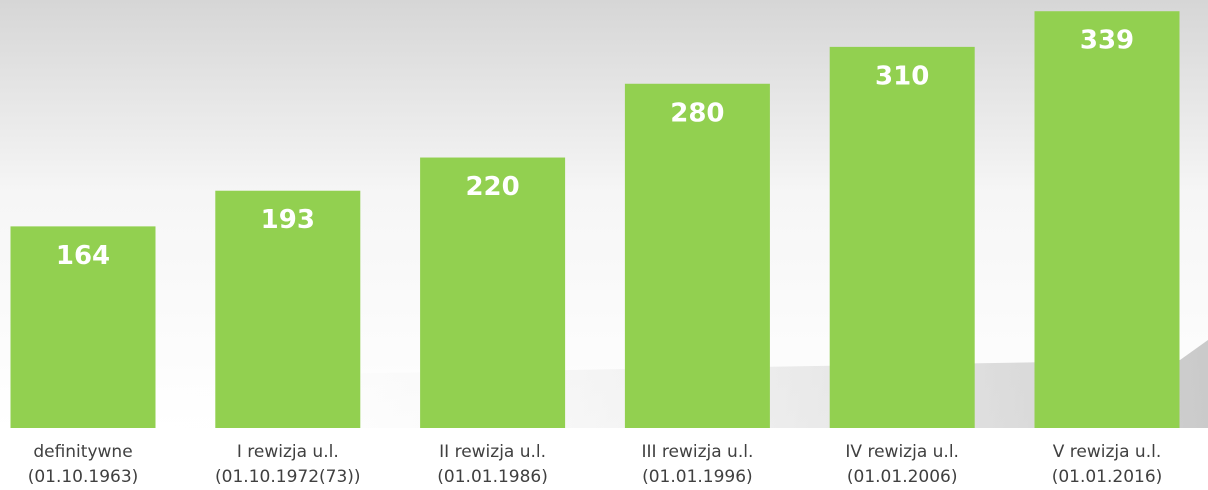 The height and width of the screenshot is (490, 1208). Describe the element at coordinates (82, 452) in the screenshot. I see `x-tick-label: definitywne` at that location.